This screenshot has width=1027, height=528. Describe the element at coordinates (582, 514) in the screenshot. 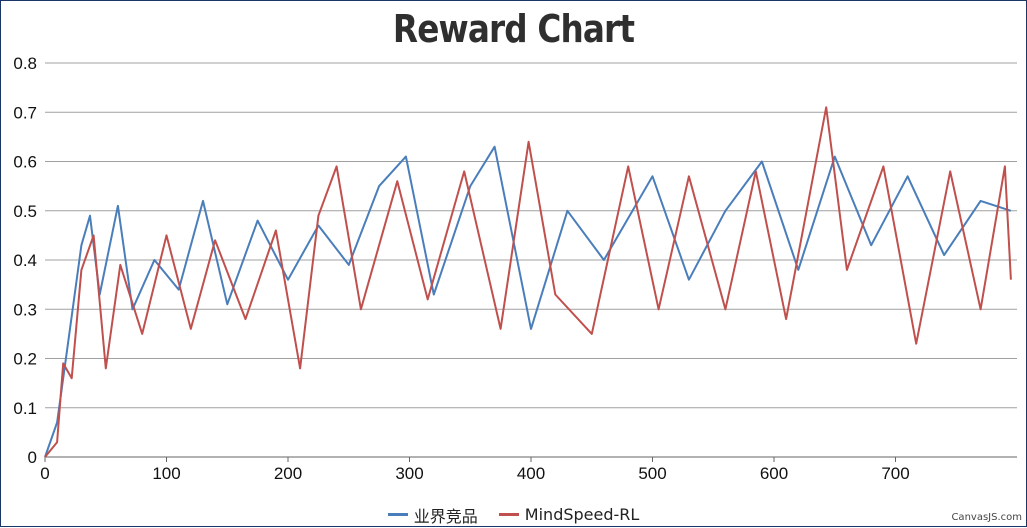

I see `legend-label-series2: MindSpeed-RL` at that location.